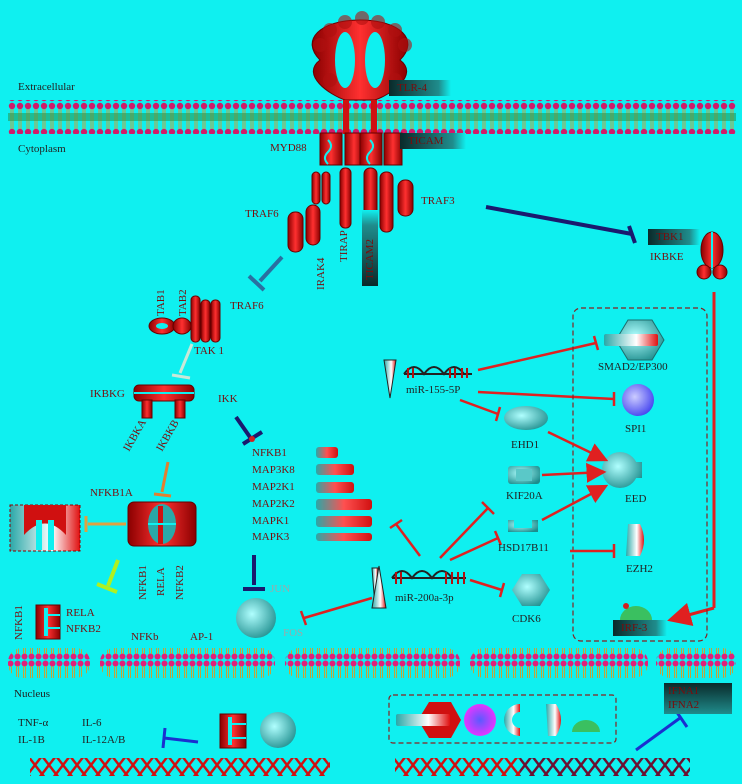 This screenshot has width=742, height=784. Describe the element at coordinates (346, 117) in the screenshot. I see `tlr4-transmembrane-left` at that location.